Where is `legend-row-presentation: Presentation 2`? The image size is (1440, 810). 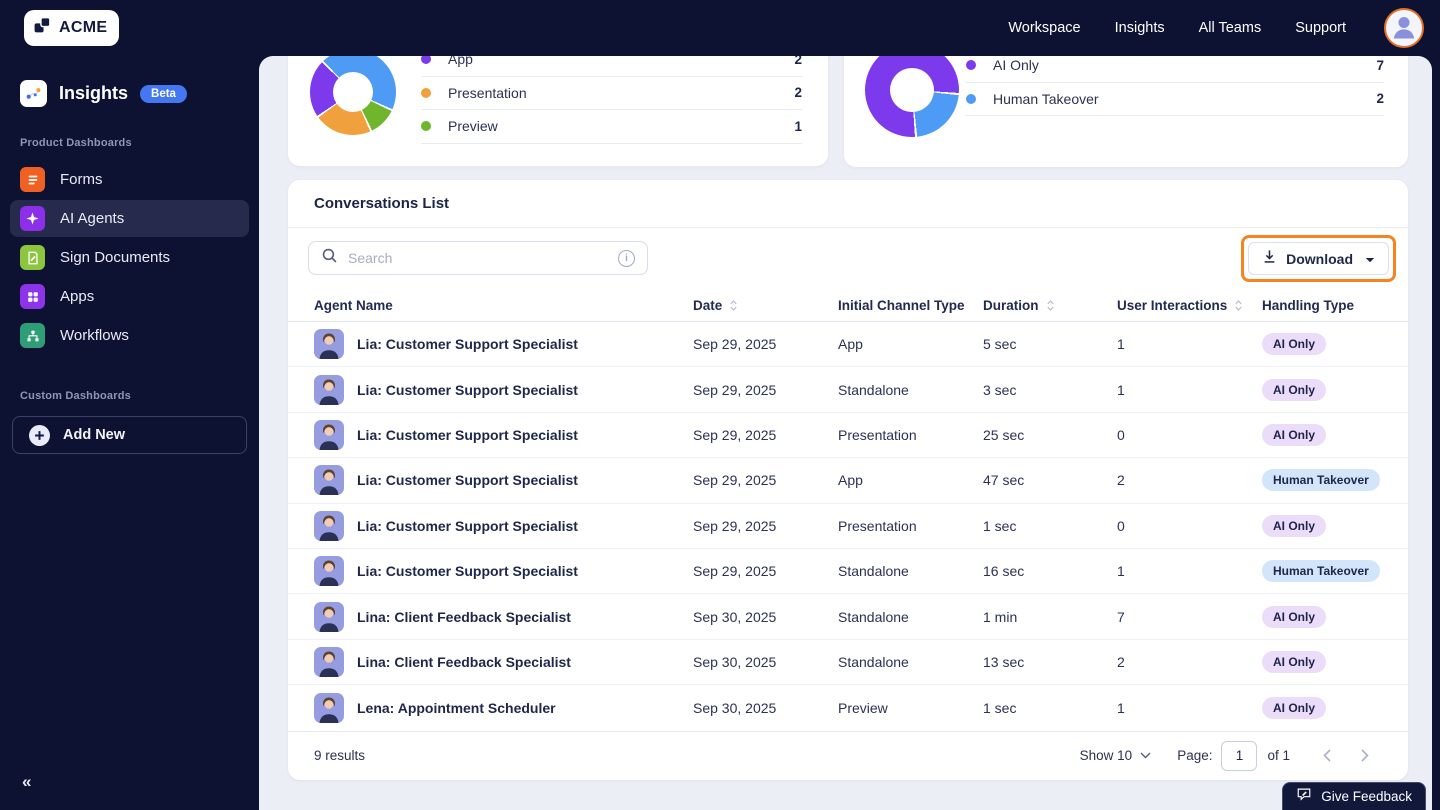
legend-row-presentation: Presentation 2 is located at coordinates (611, 93).